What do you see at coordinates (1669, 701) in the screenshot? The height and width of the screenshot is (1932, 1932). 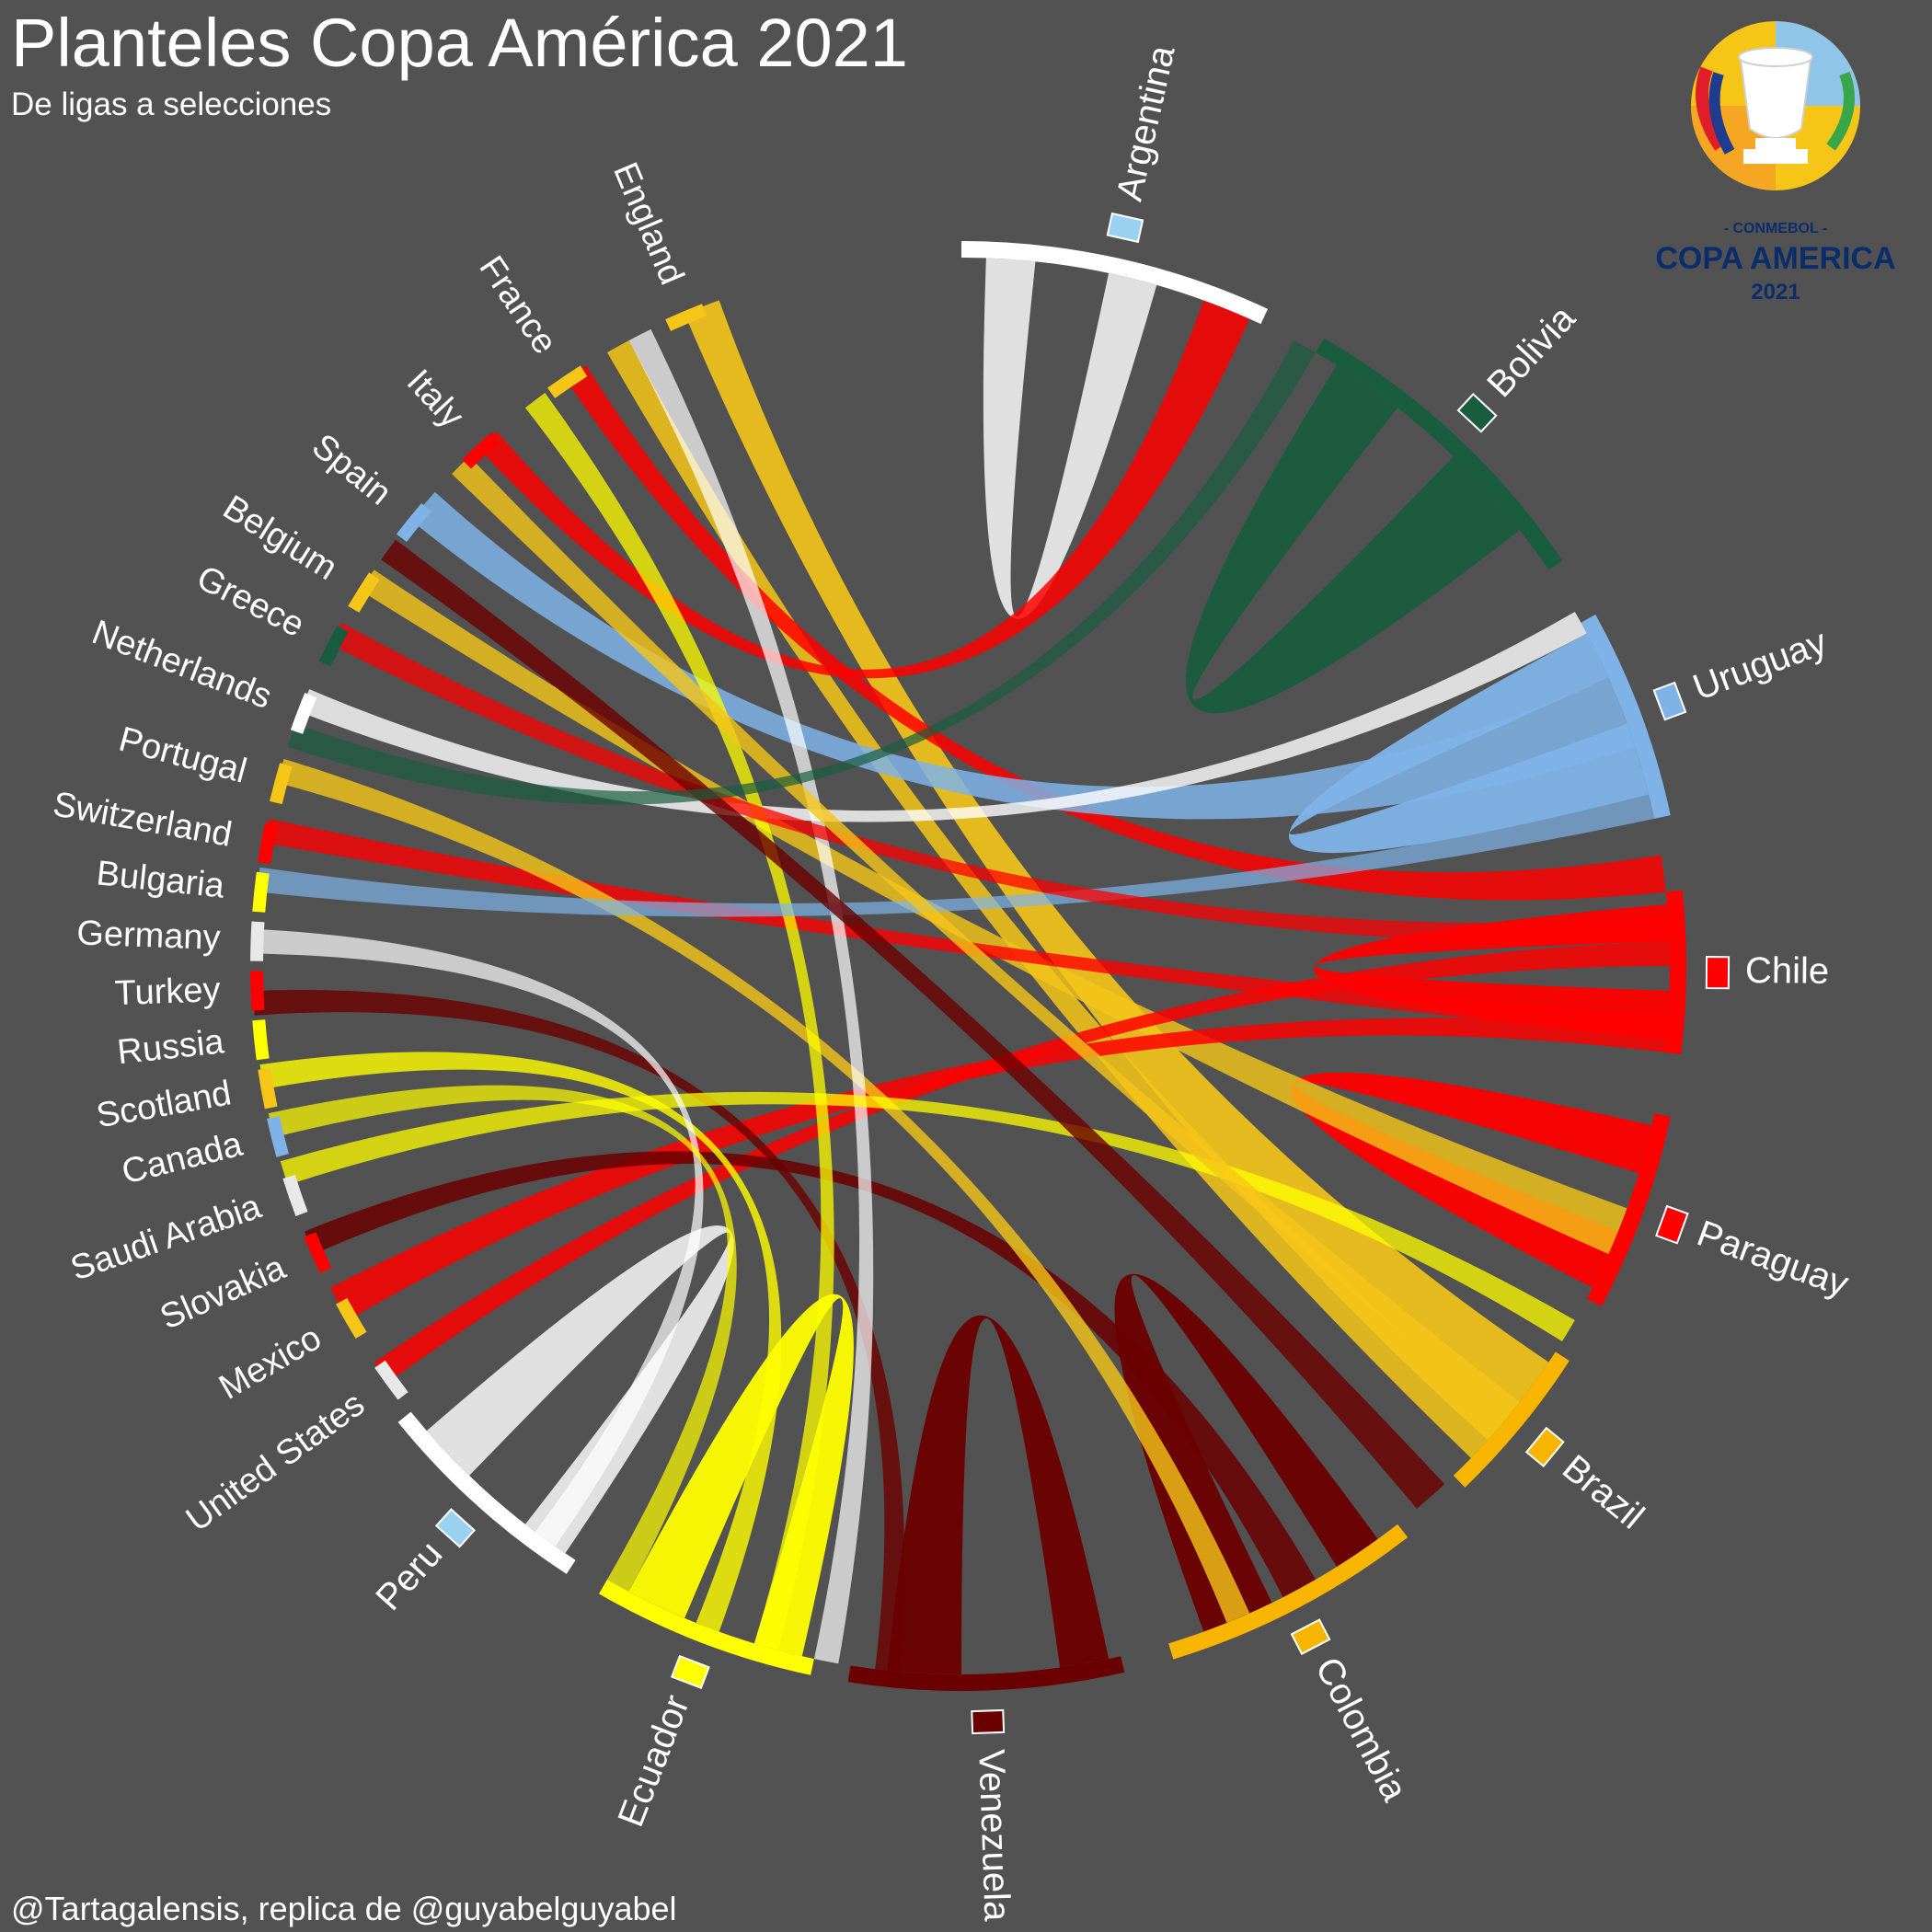 I see `uruguay-flag-icon` at bounding box center [1669, 701].